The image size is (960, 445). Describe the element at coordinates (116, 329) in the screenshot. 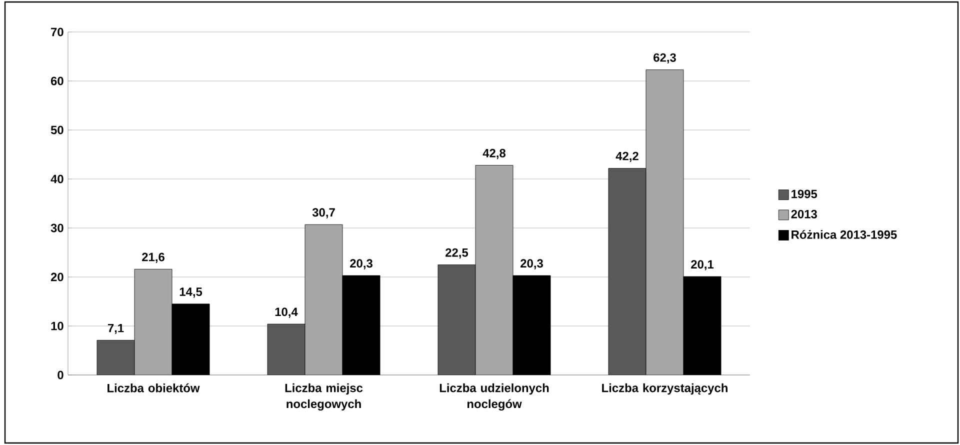

I see `data-label: 7,1` at that location.